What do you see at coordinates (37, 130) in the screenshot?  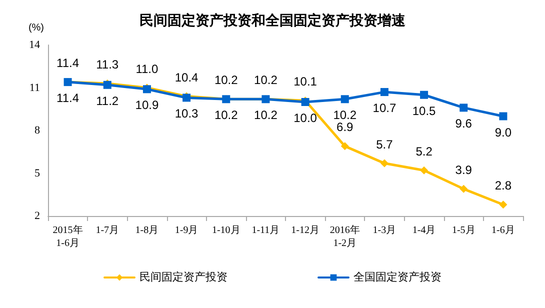 I see `y-tick-label: 8` at bounding box center [37, 130].